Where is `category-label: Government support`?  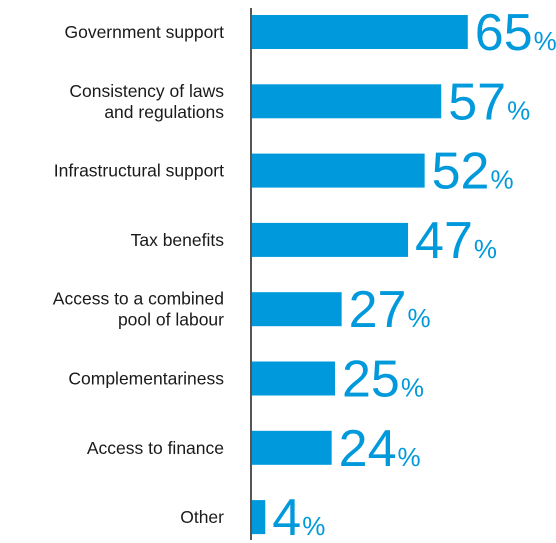
category-label: Government support is located at coordinates (144, 32).